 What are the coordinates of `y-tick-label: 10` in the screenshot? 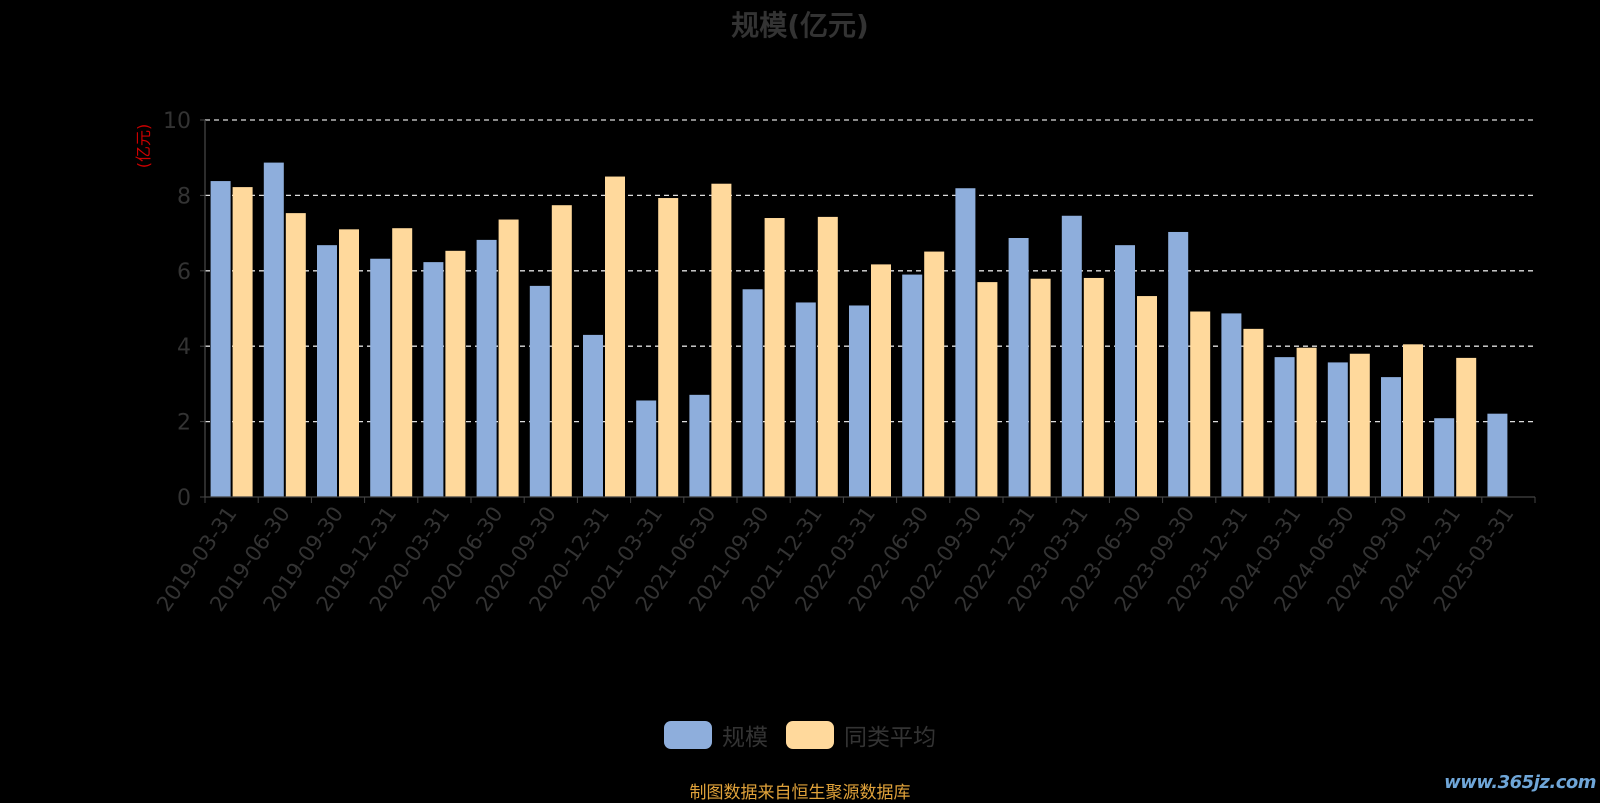 It's located at (177, 121).